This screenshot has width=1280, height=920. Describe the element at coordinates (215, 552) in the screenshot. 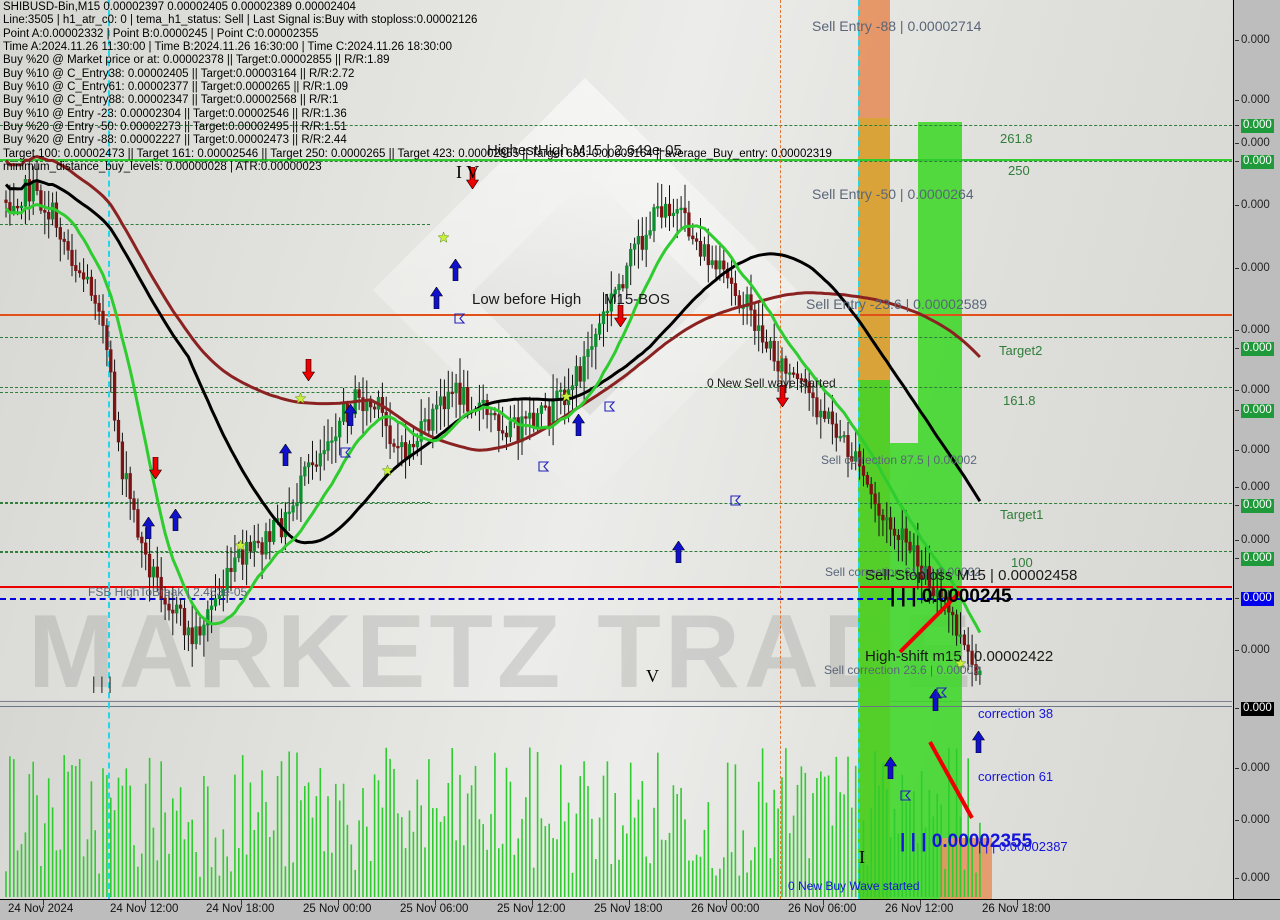

I see `grid-line-d` at that location.